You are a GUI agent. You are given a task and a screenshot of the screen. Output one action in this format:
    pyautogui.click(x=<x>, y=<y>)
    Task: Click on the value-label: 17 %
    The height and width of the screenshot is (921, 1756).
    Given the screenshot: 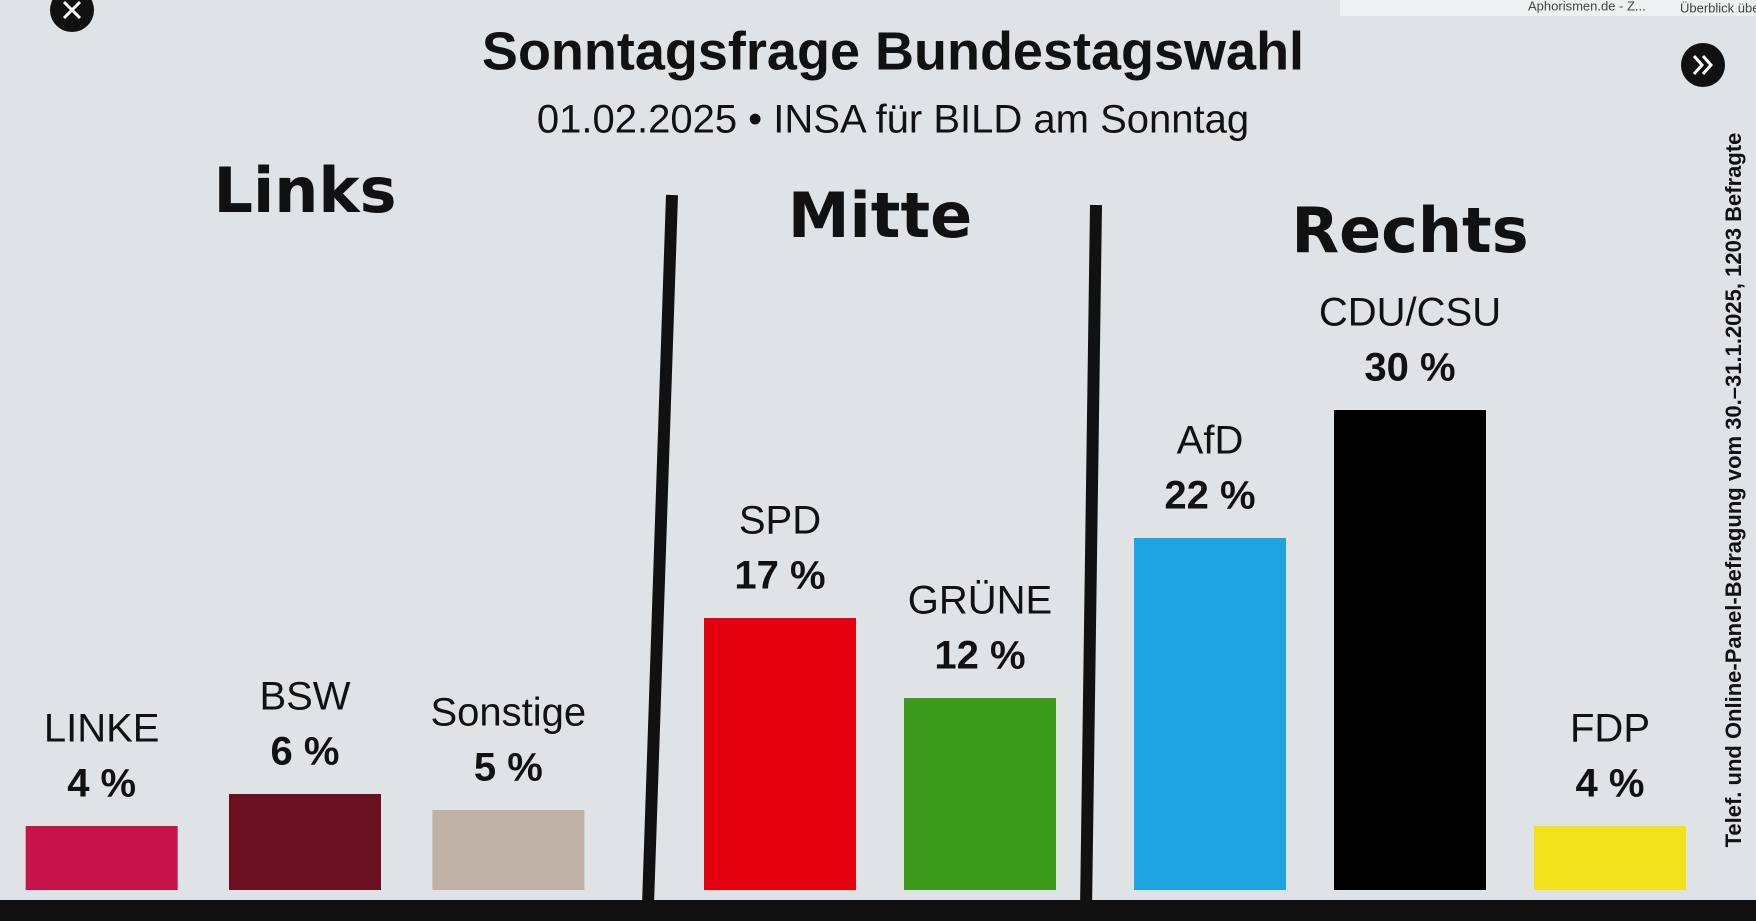 What is the action you would take?
    pyautogui.click(x=779, y=576)
    